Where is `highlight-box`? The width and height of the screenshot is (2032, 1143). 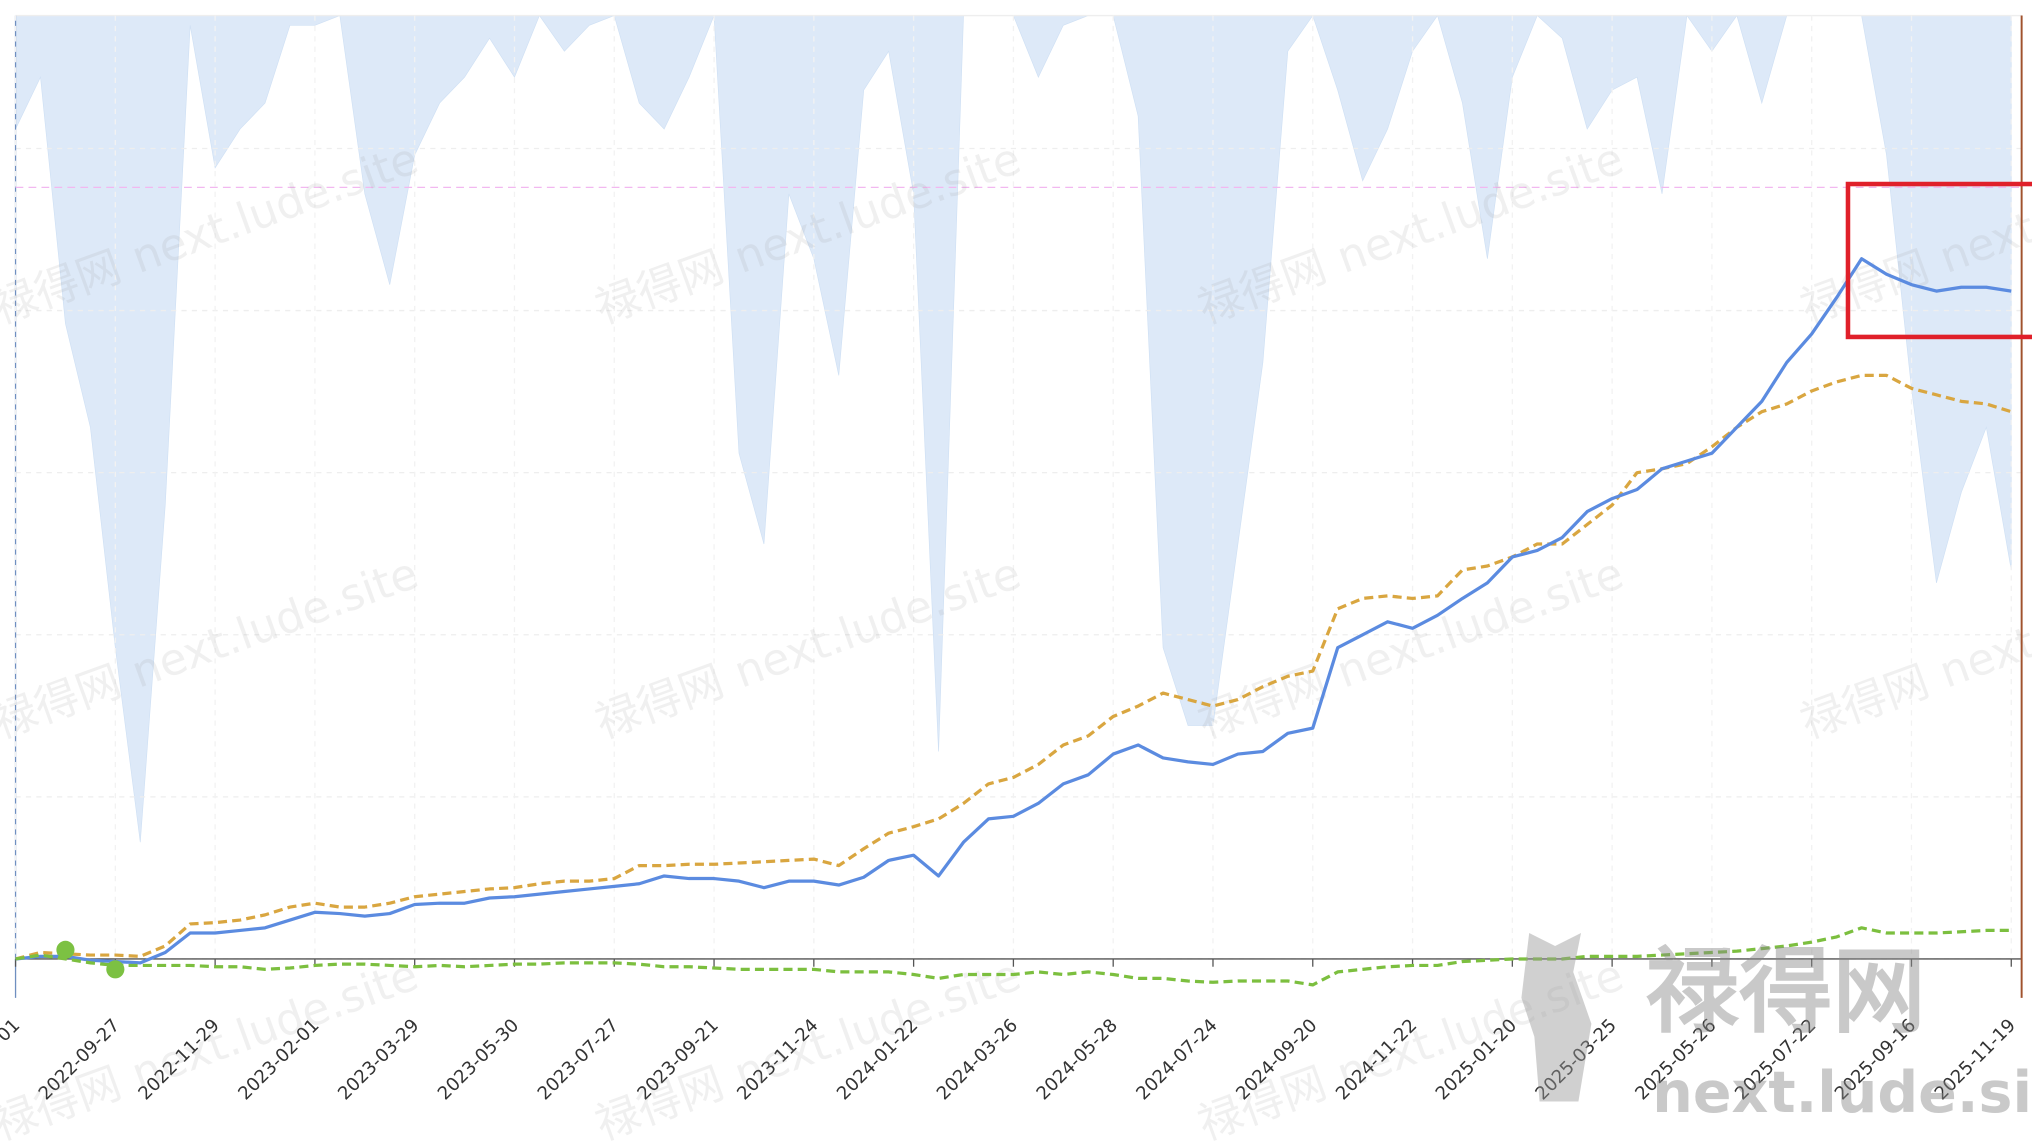 highlight-box is located at coordinates (1938, 260).